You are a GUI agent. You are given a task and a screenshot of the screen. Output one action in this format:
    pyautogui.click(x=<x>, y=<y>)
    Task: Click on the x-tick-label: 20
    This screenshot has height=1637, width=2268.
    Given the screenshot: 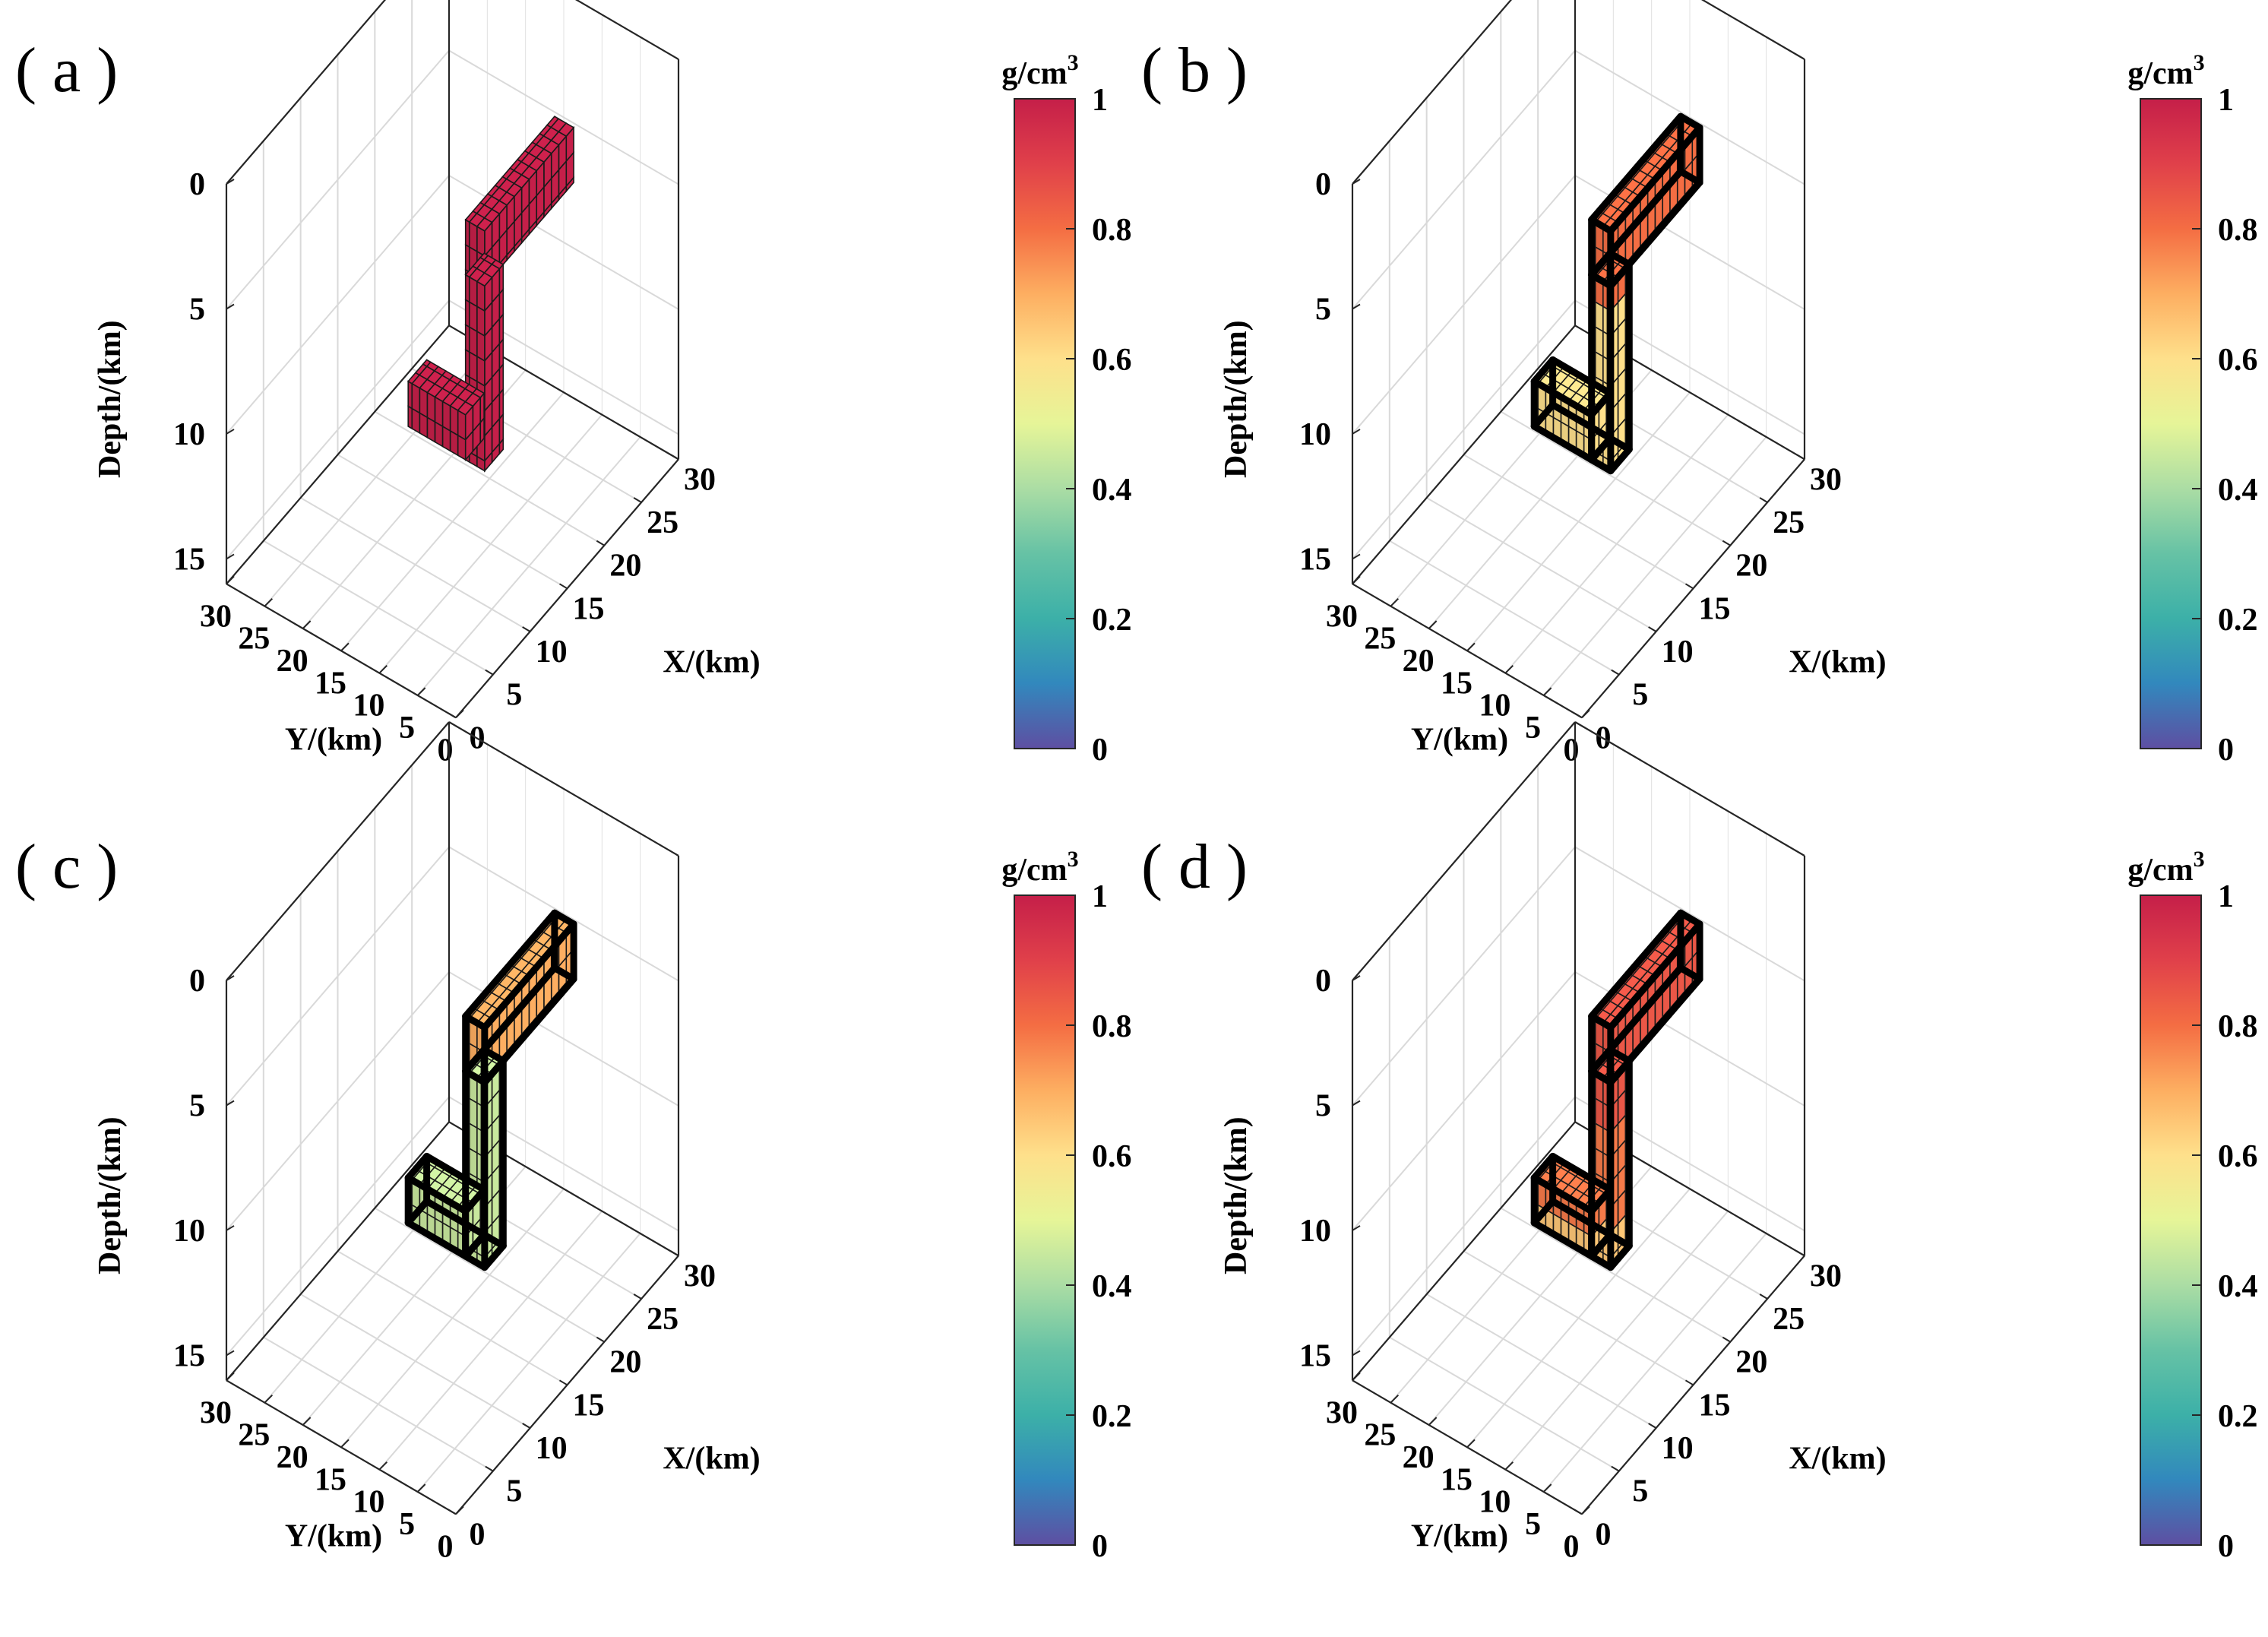 What is the action you would take?
    pyautogui.click(x=625, y=566)
    